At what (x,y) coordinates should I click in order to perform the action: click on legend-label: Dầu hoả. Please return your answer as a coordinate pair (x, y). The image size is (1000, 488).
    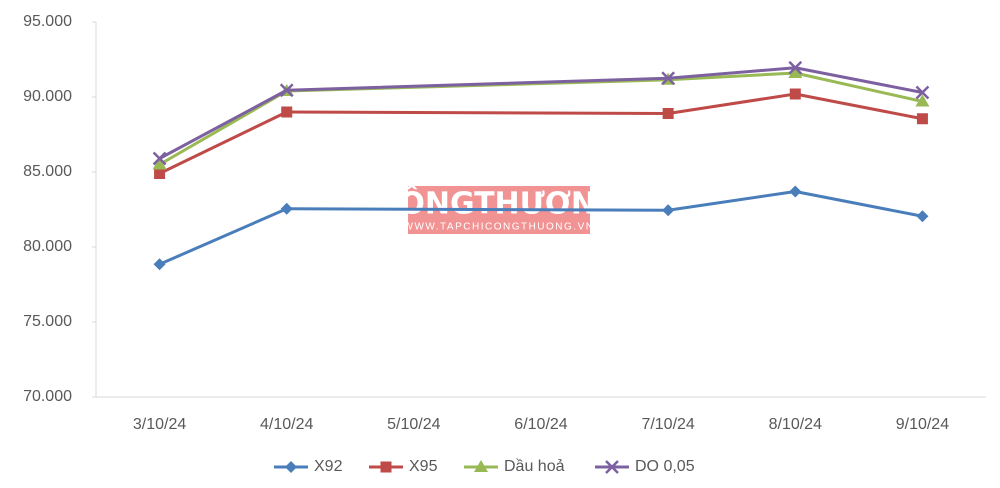
    Looking at the image, I should click on (534, 466).